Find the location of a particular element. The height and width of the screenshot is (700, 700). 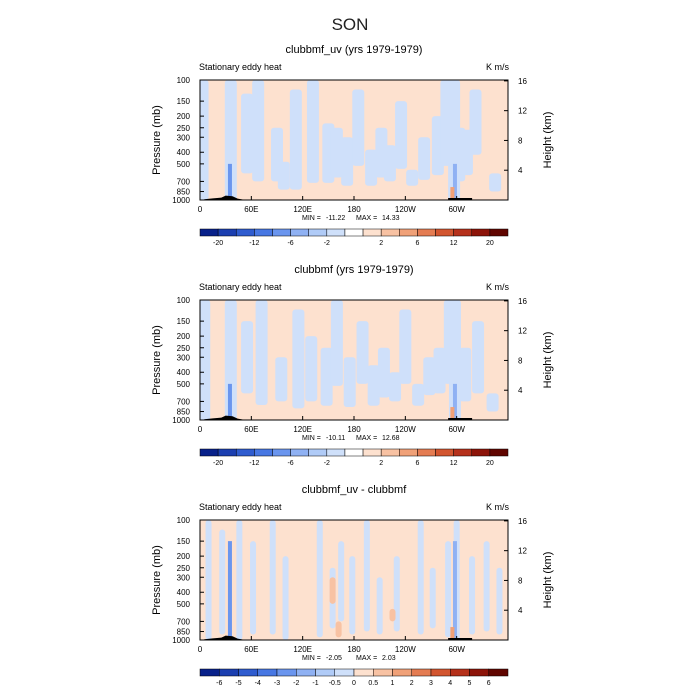

colorbar: -6 -5 -4 -3 -2 -1 -0.5 0 0.5 1 2 3 4 5 6 is located at coordinates (354, 677).